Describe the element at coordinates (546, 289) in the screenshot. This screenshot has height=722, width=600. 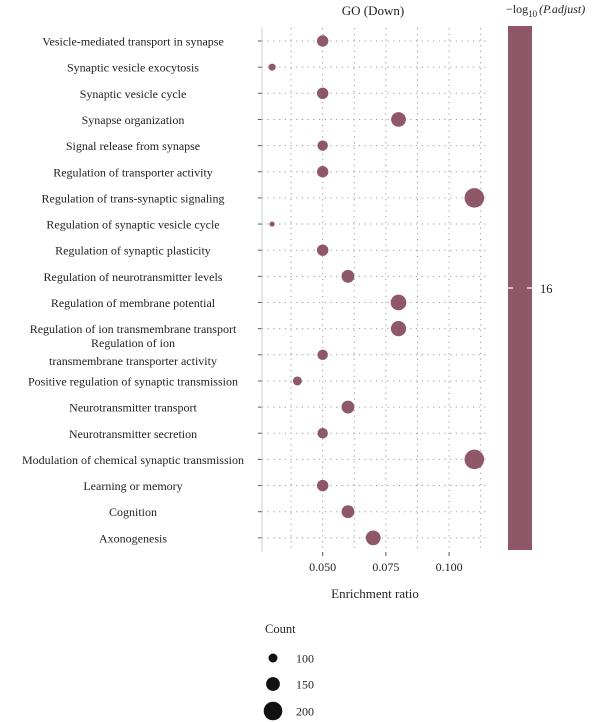
I see `colorbar-tick-label: 16` at that location.